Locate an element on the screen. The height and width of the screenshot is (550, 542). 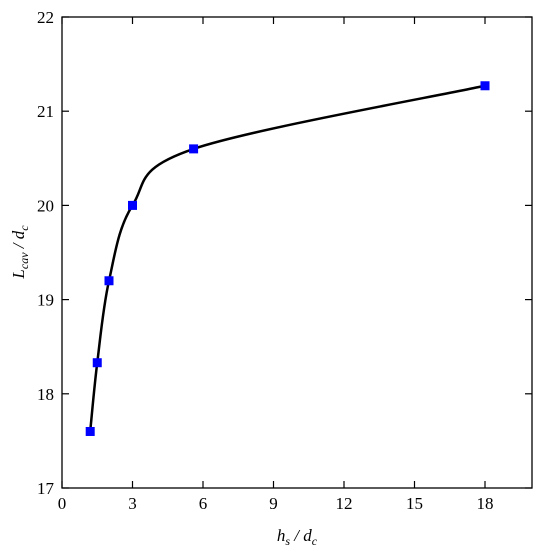
y-tick-label: 22 is located at coordinates (45, 17).